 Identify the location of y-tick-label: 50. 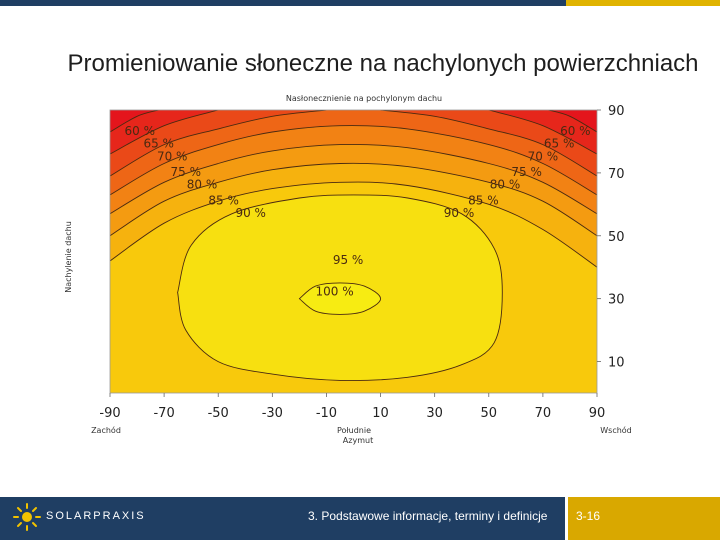
(616, 237).